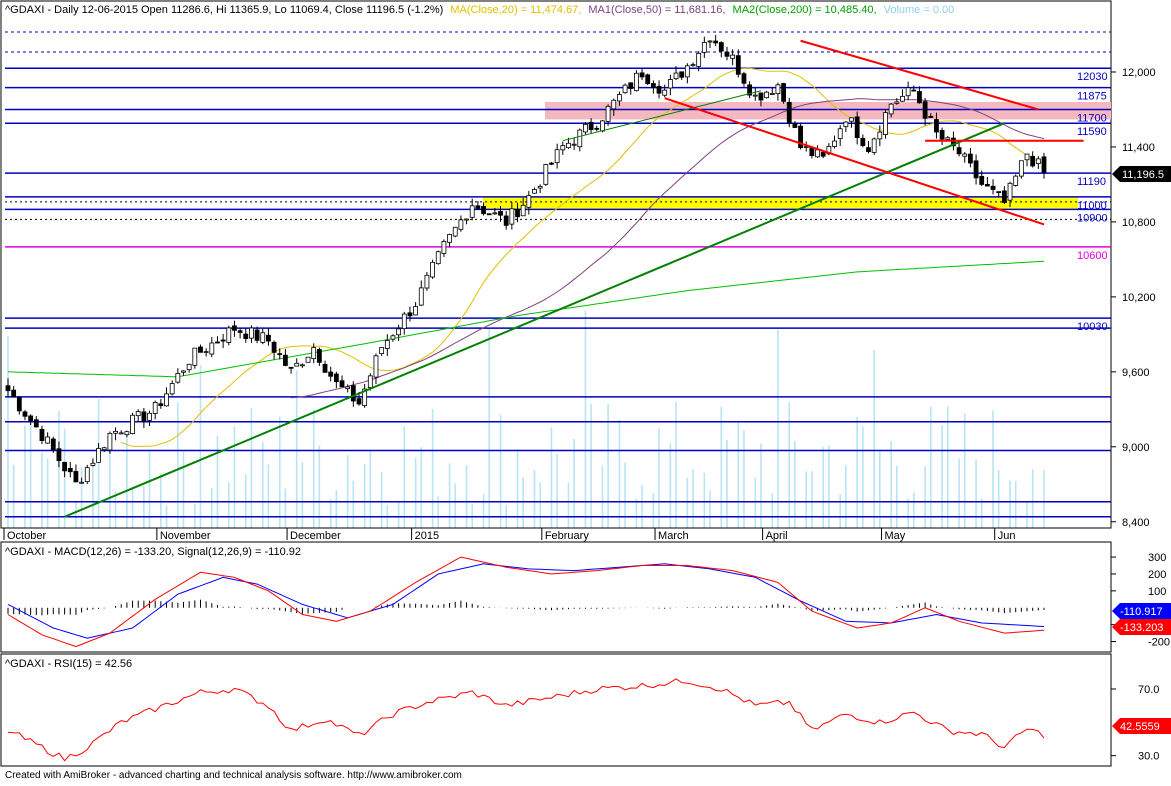 This screenshot has height=786, width=1171. I want to click on channel-upper-line, so click(919, 75).